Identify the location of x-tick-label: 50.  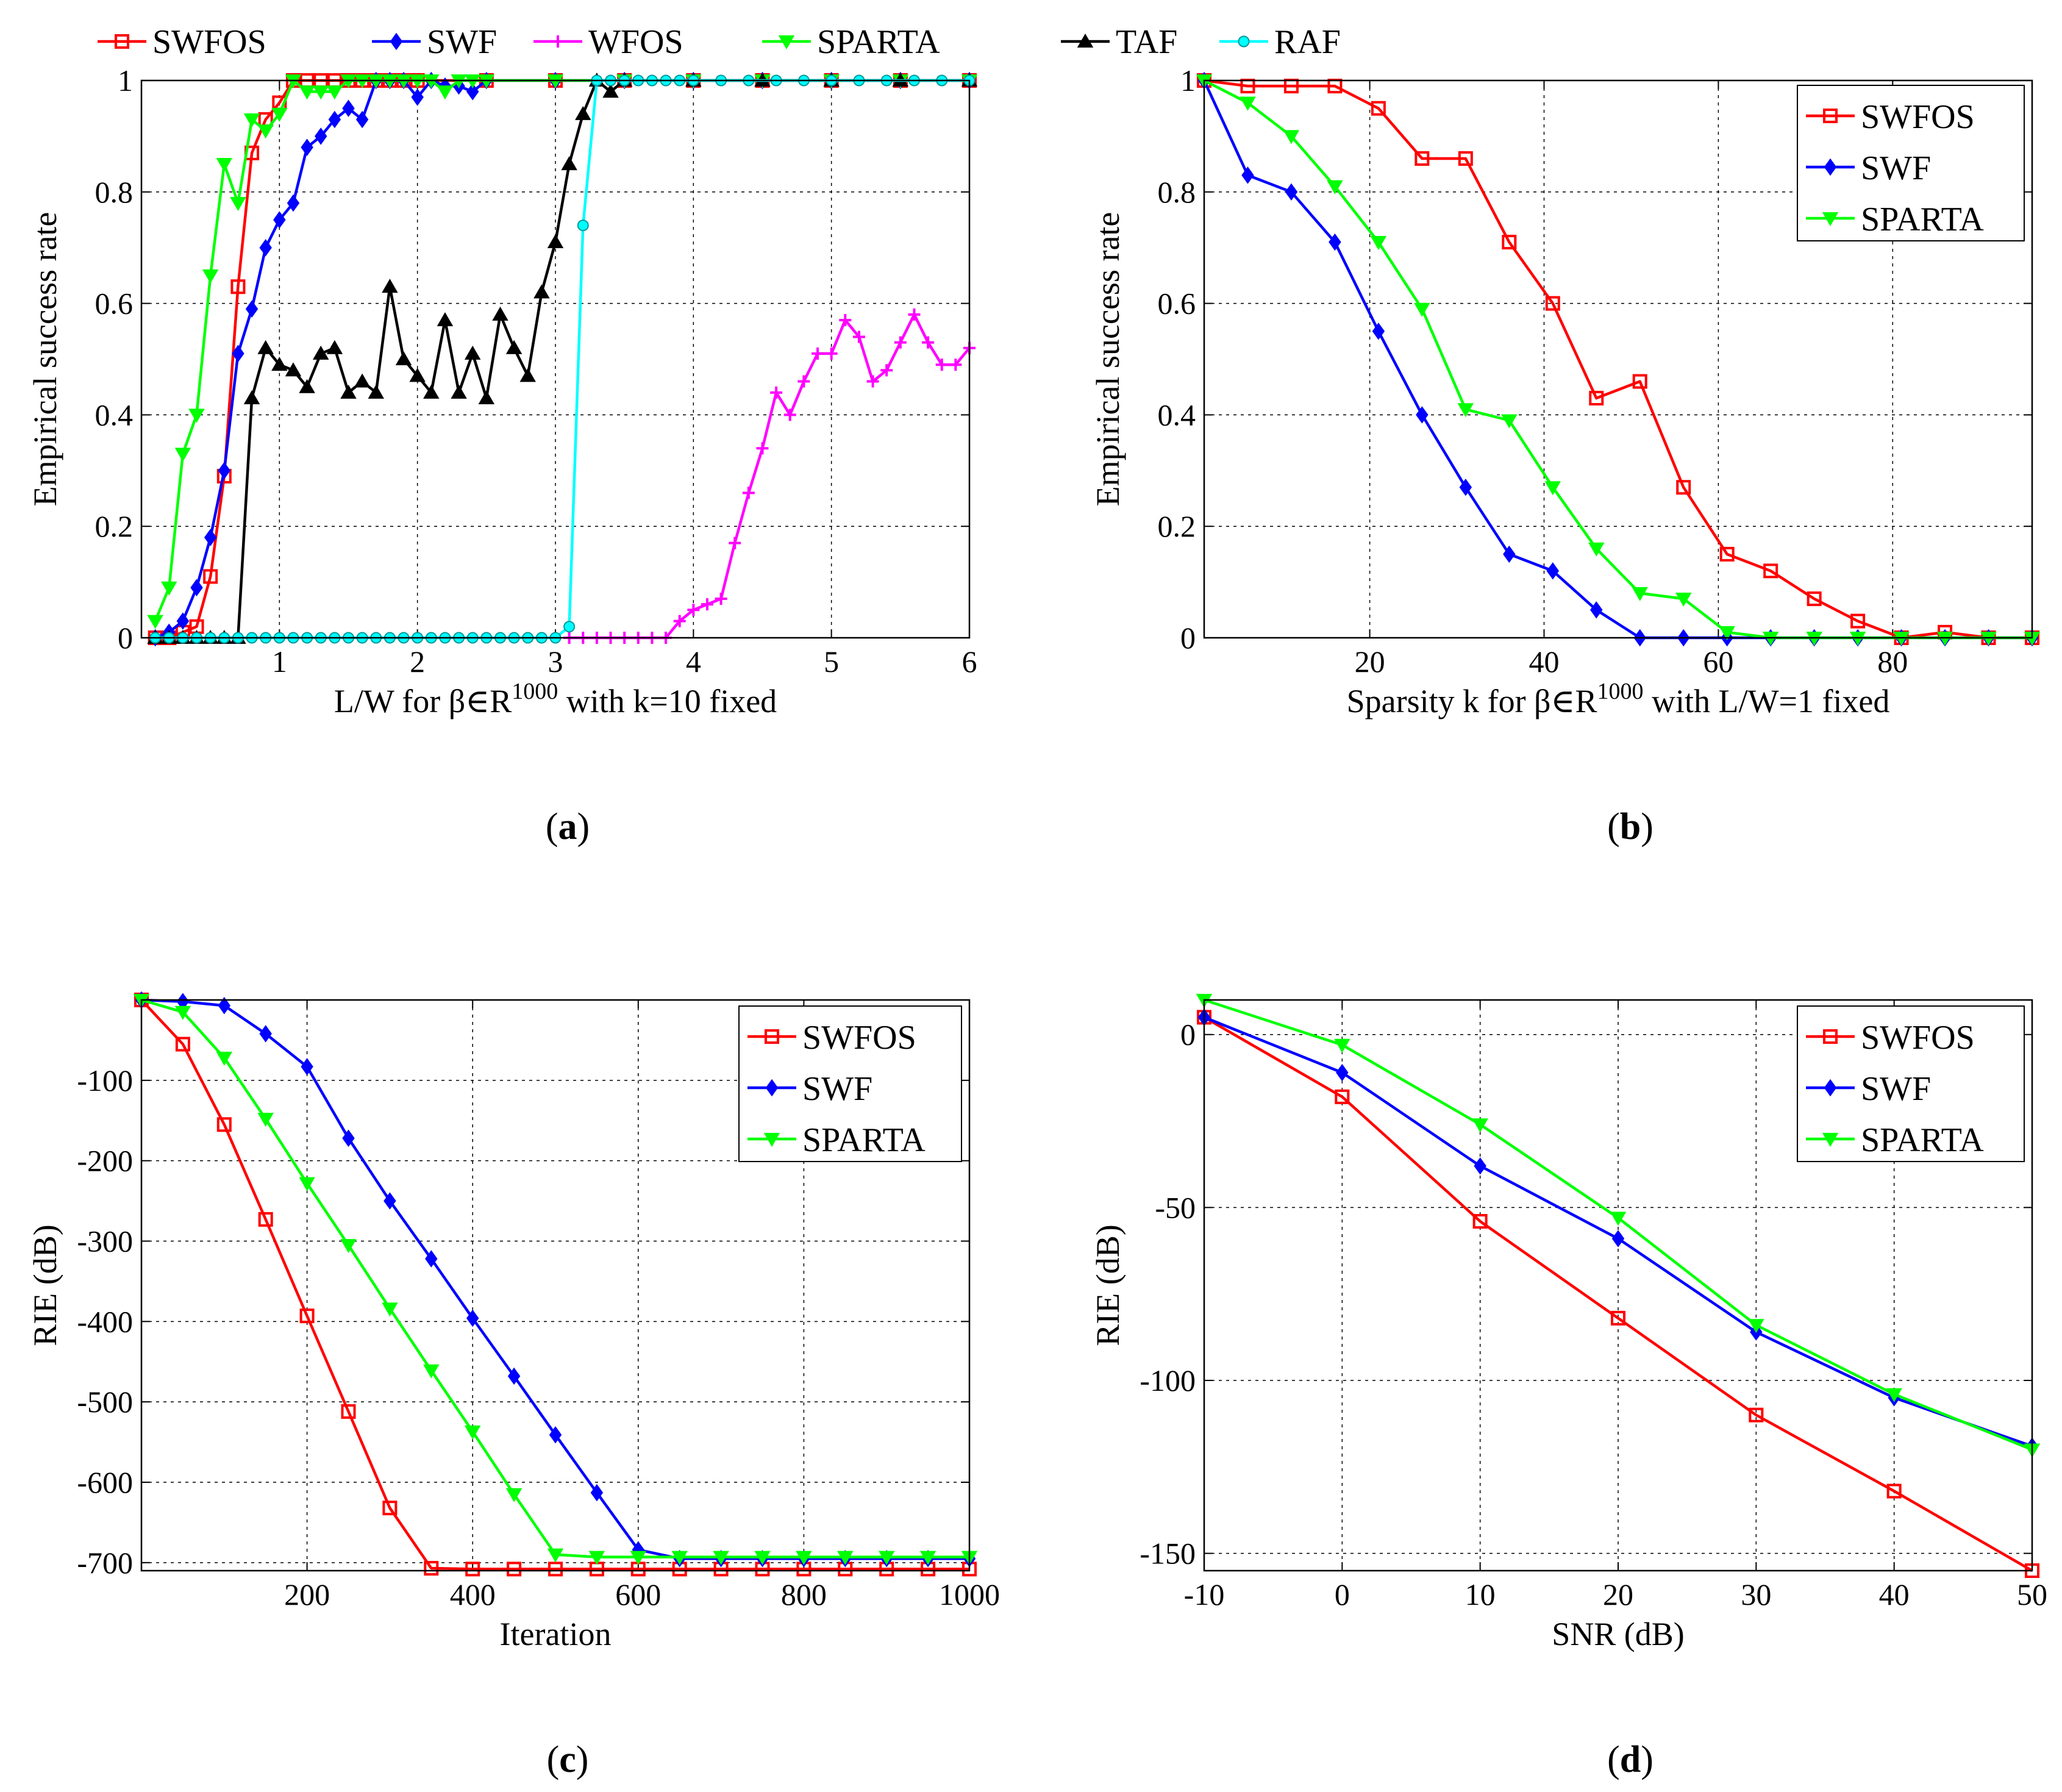
(2032, 1594).